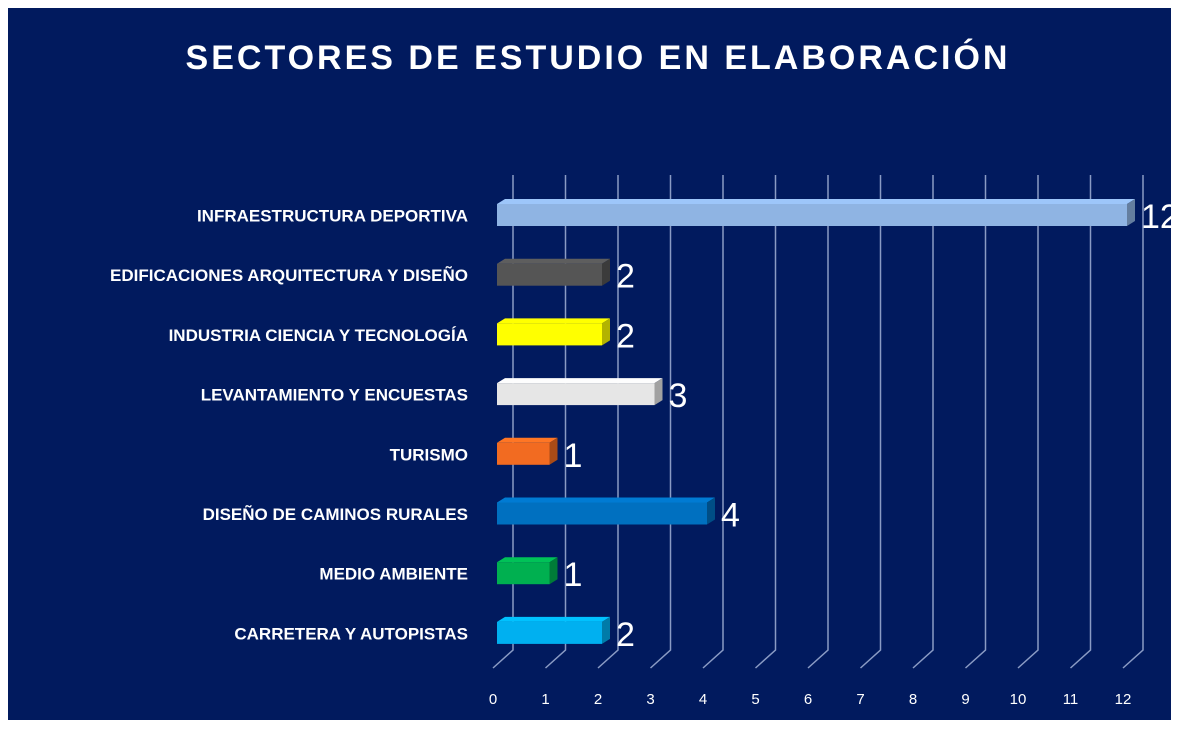 The width and height of the screenshot is (1179, 729). Describe the element at coordinates (1160, 217) in the screenshot. I see `data-label: 12` at that location.